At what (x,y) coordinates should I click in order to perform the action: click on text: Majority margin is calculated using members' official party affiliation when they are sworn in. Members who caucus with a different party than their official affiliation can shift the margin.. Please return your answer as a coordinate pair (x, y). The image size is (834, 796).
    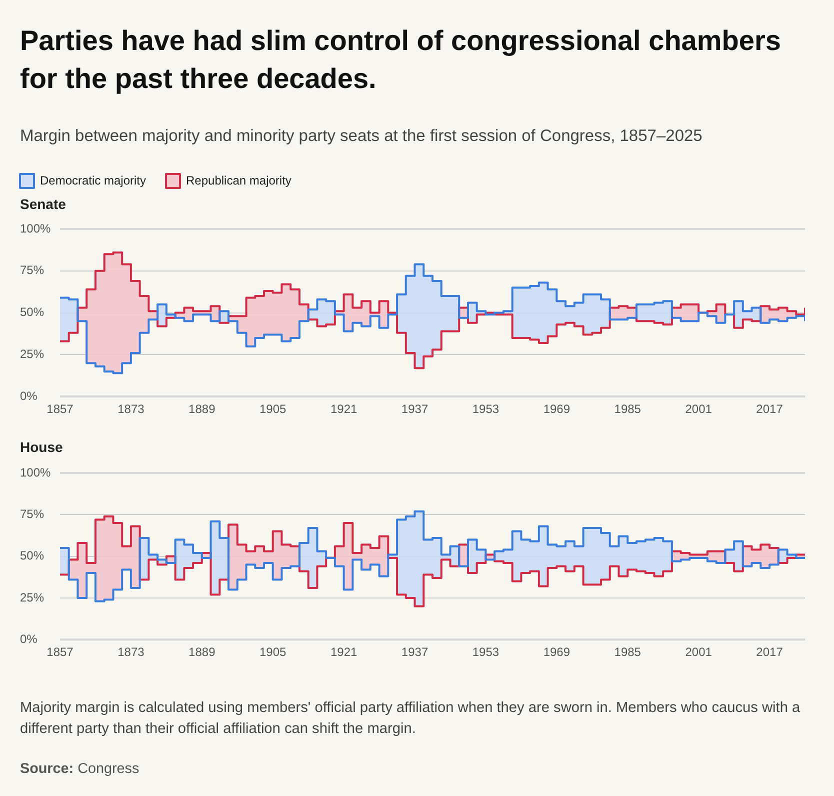
    Looking at the image, I should click on (411, 719).